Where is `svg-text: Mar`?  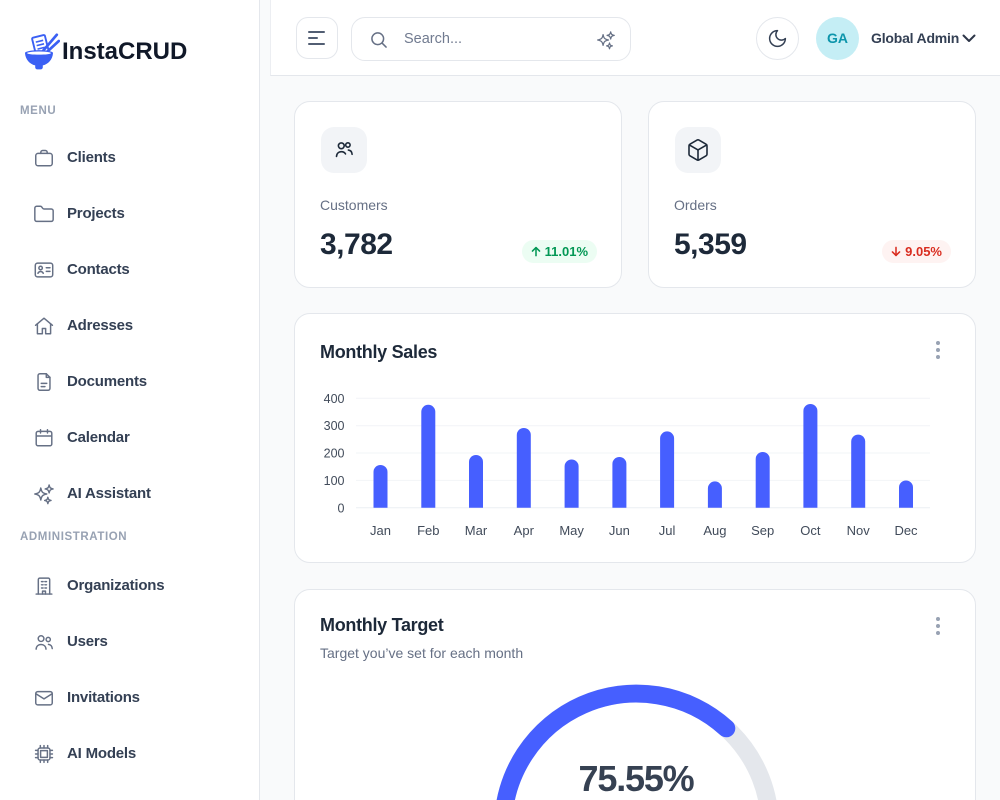
svg-text: Mar is located at coordinates (476, 530).